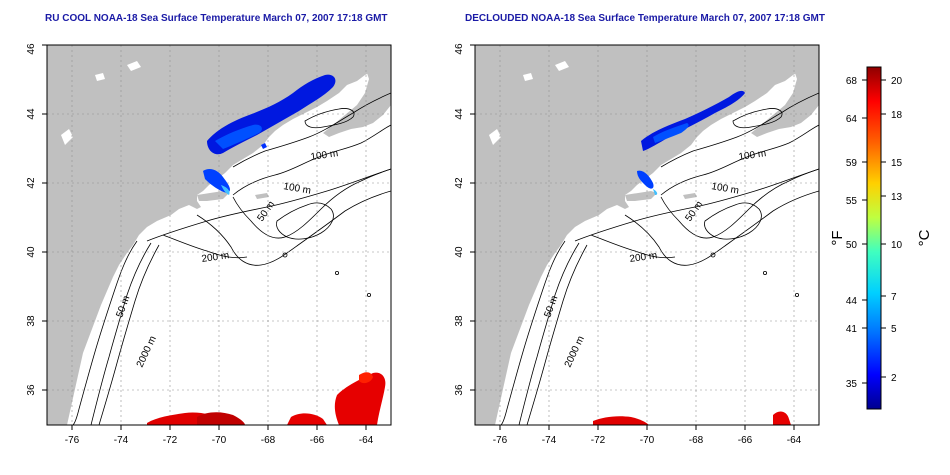 The height and width of the screenshot is (475, 950). I want to click on right-x-tick: -64, so click(794, 440).